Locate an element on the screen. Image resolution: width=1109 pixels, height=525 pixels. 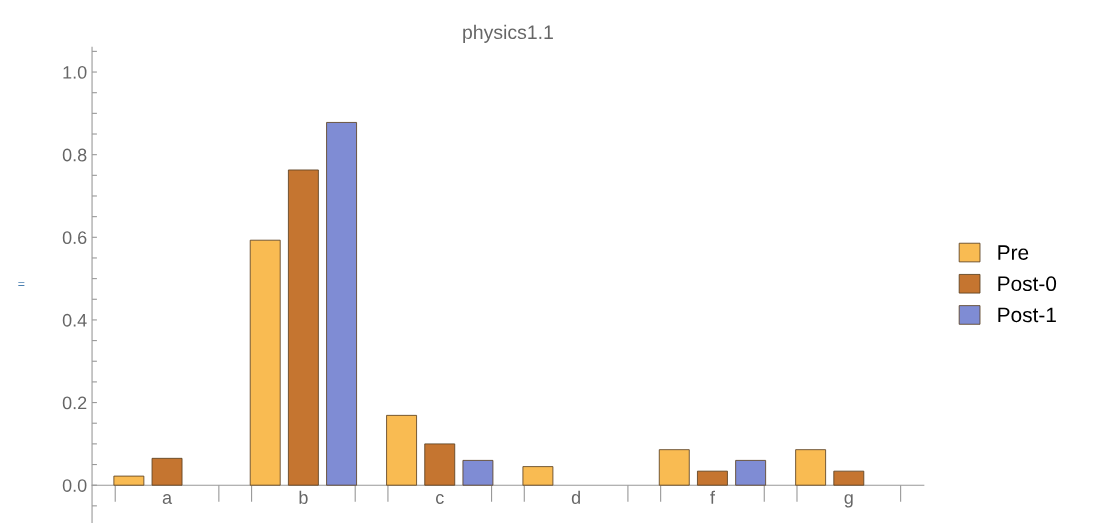
y-tick-label: 0.8 is located at coordinates (74, 155).